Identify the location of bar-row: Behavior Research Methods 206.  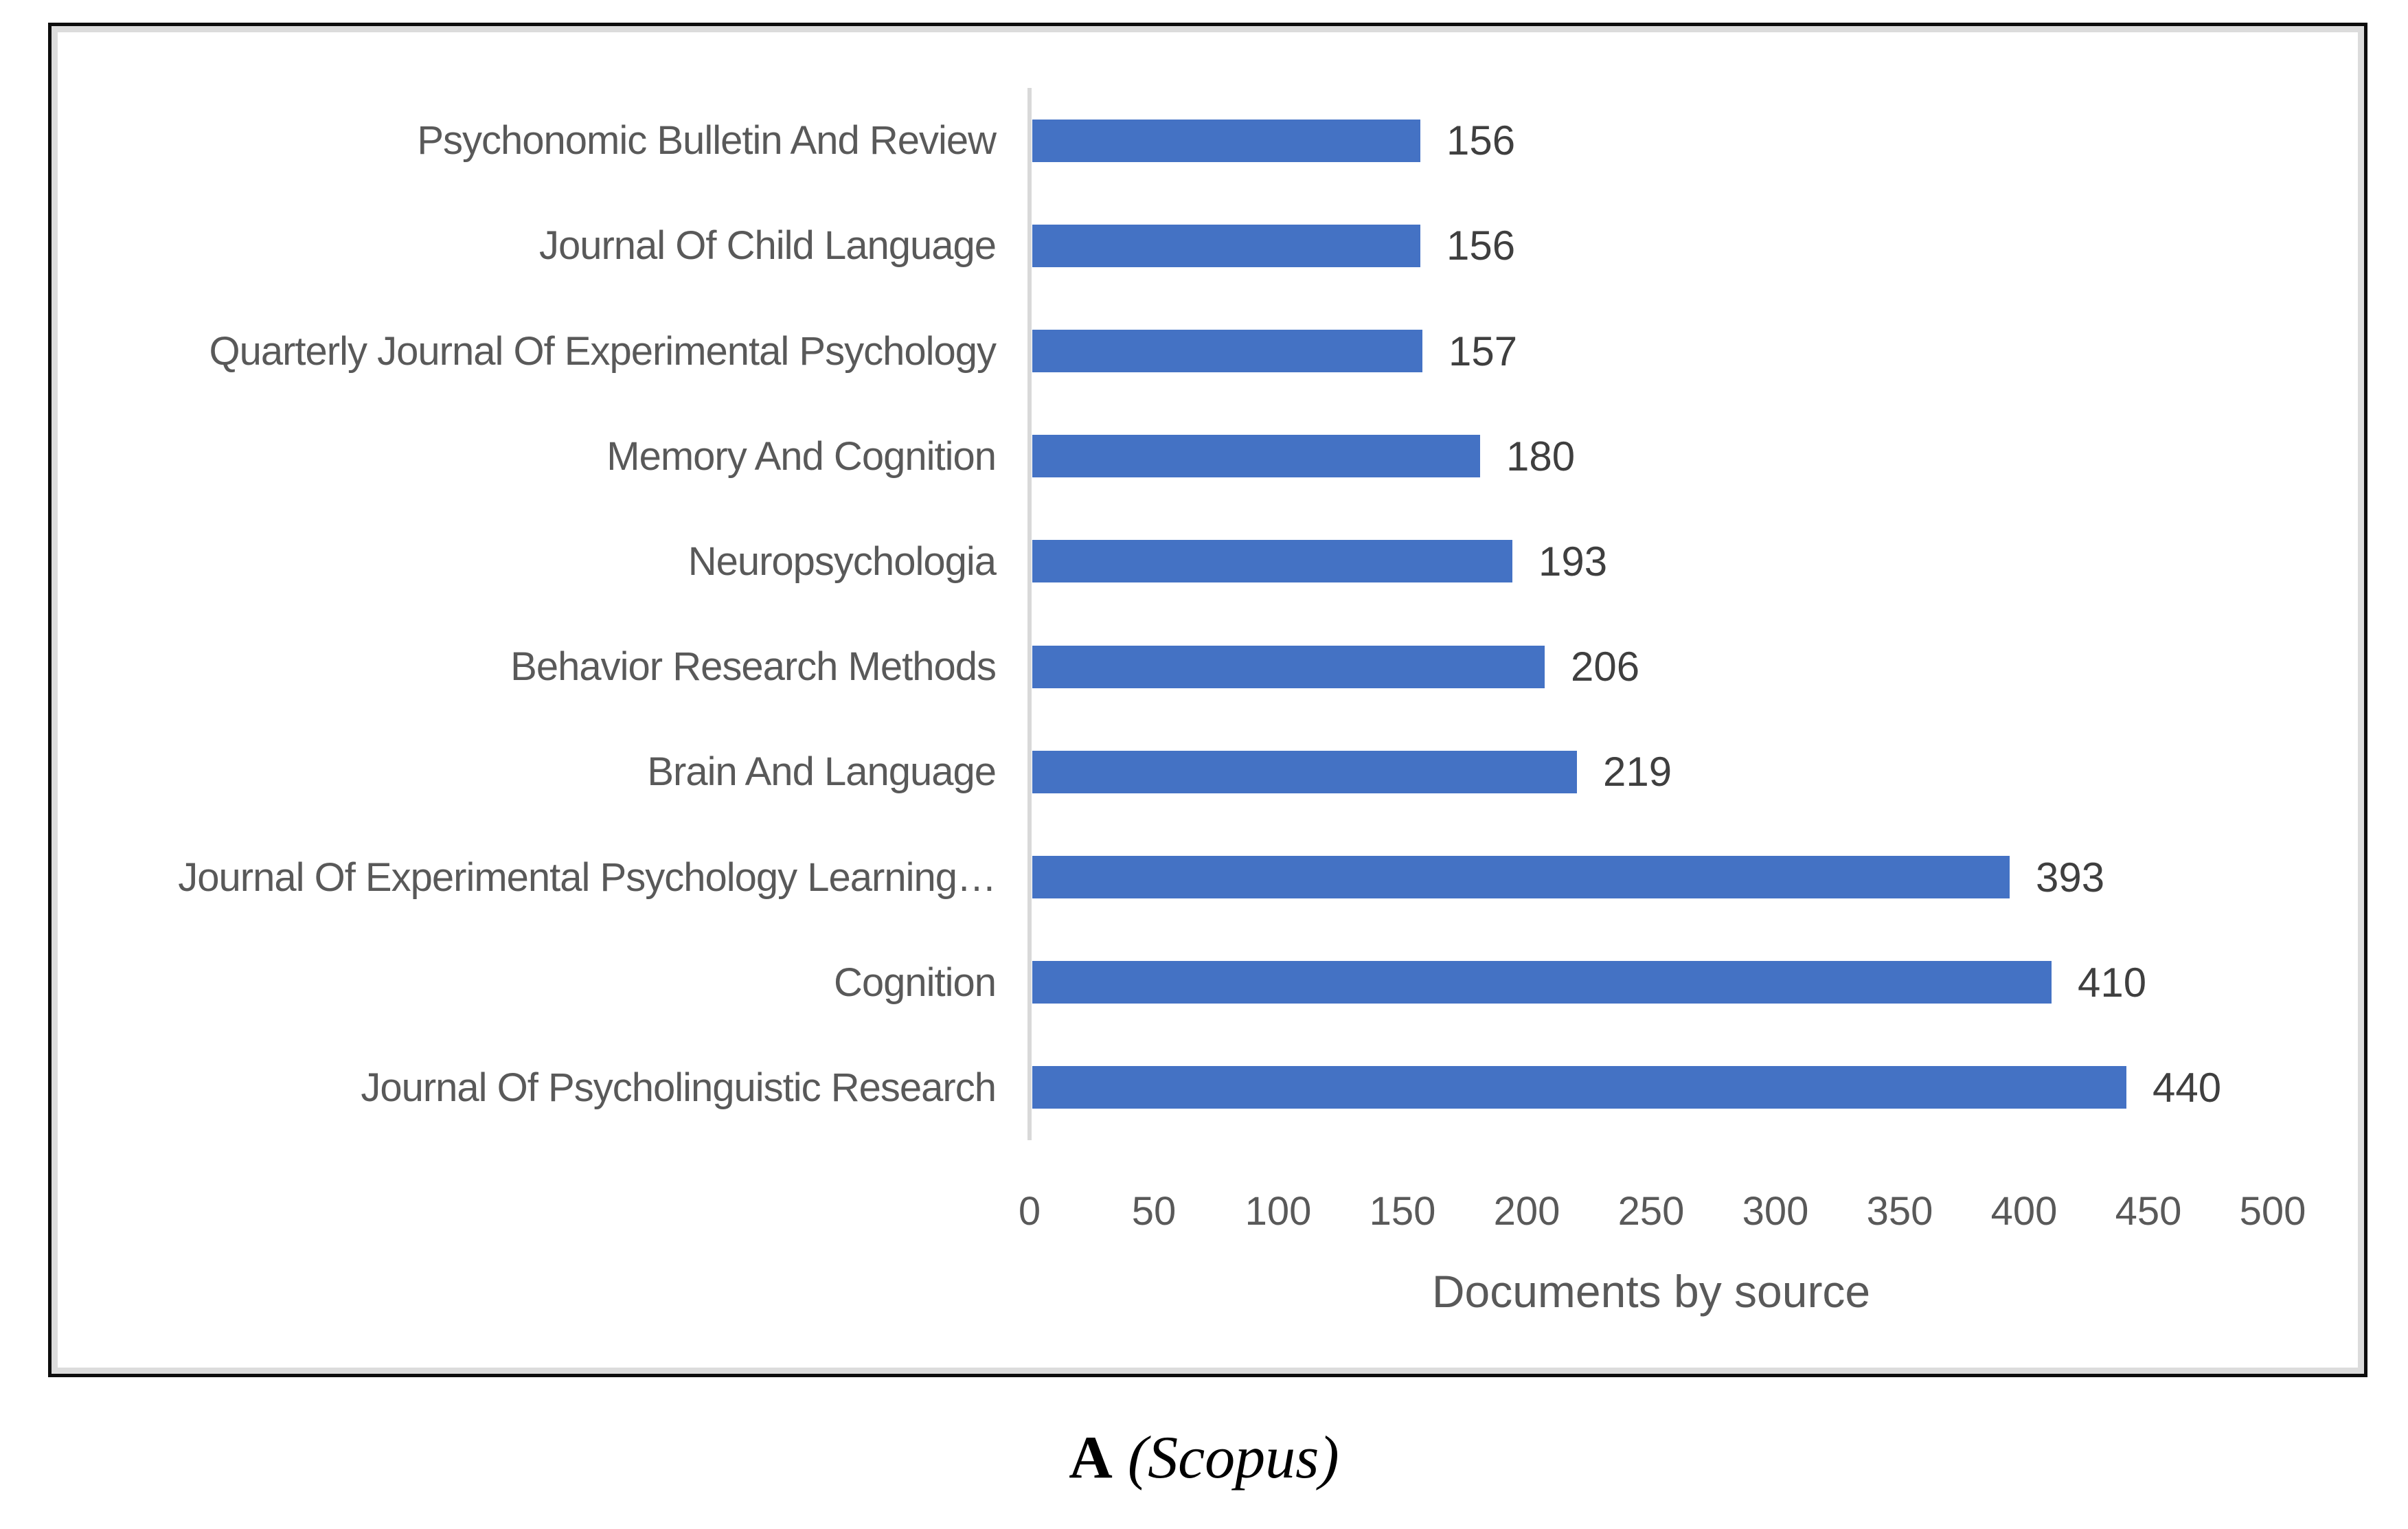
(1208, 666).